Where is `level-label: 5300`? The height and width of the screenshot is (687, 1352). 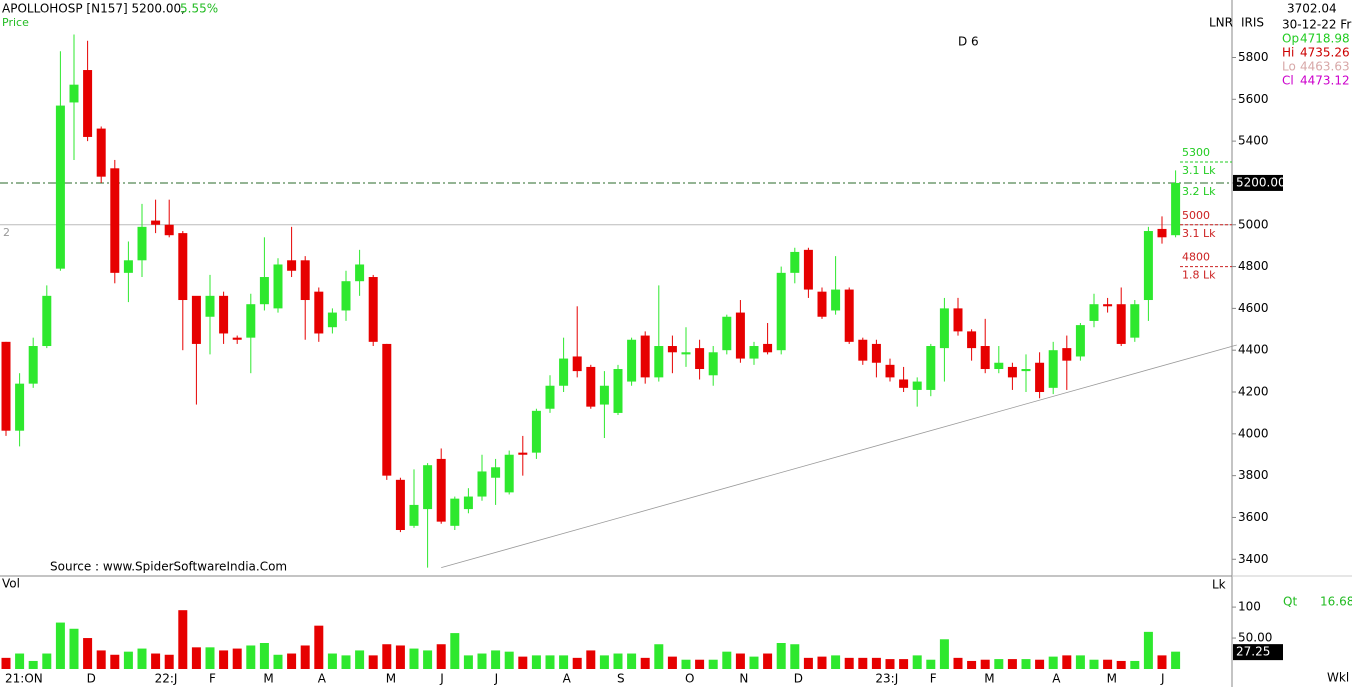 level-label: 5300 is located at coordinates (1196, 152).